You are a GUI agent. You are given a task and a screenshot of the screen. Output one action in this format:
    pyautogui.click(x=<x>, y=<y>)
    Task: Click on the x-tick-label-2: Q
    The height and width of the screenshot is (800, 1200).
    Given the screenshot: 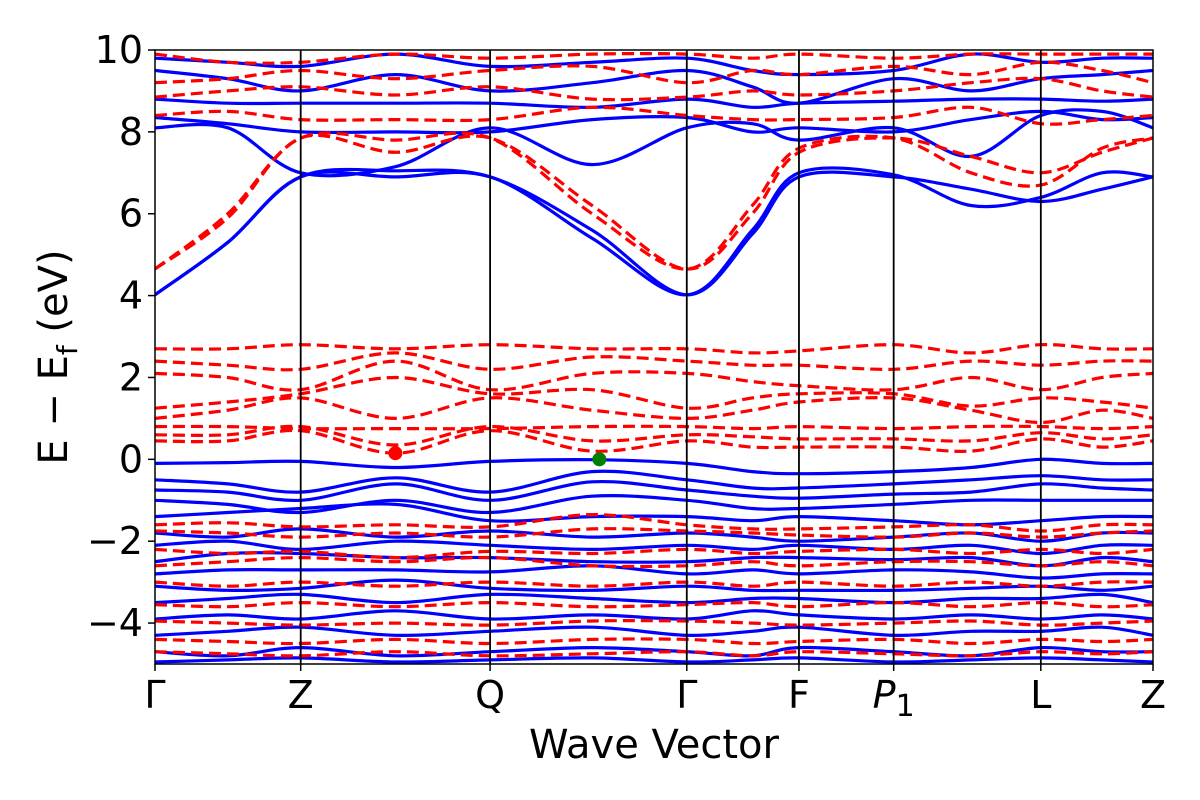 What is the action you would take?
    pyautogui.click(x=490, y=695)
    